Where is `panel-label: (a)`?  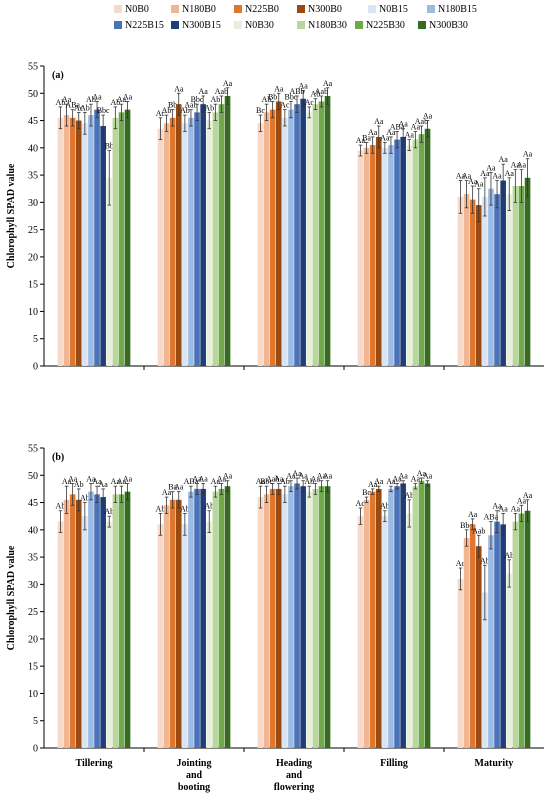 panel-label: (a) is located at coordinates (58, 75).